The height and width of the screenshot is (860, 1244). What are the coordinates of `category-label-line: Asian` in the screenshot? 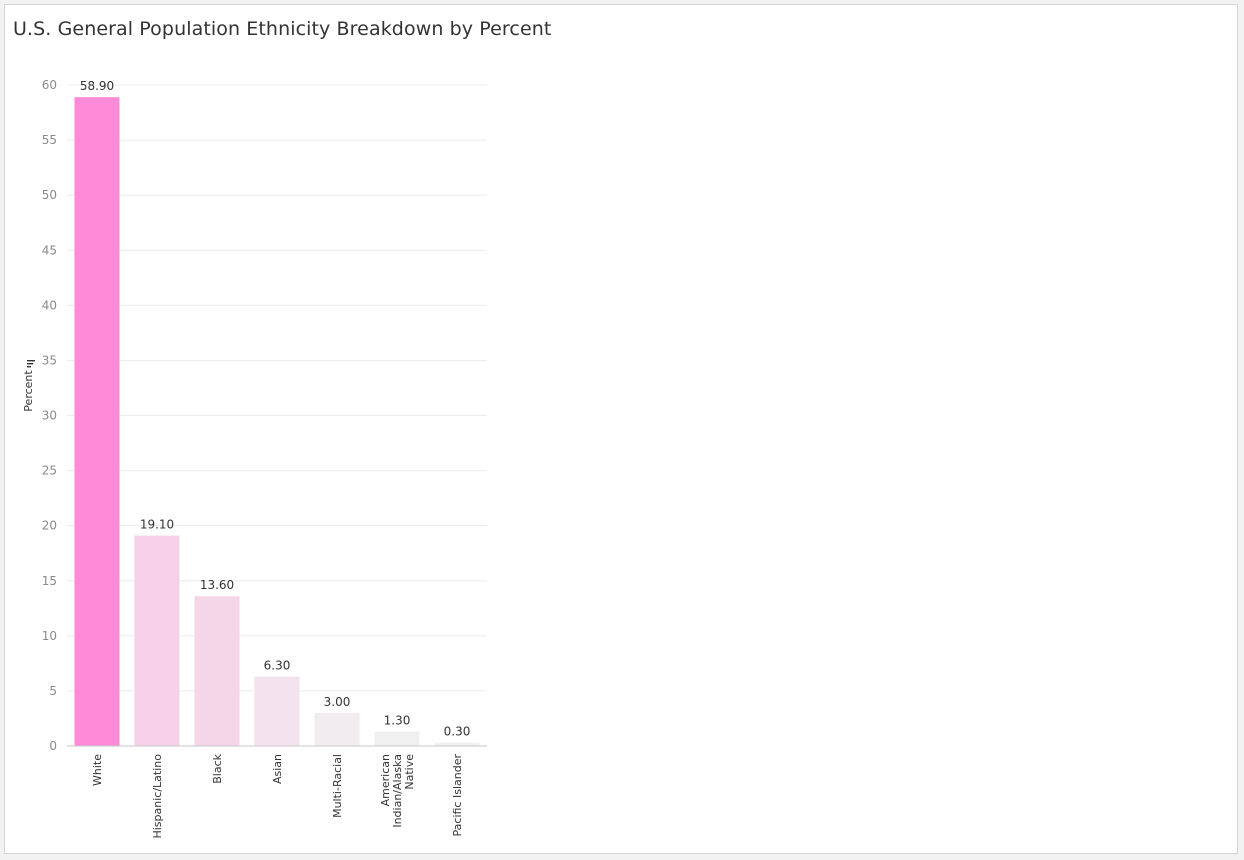 It's located at (277, 769).